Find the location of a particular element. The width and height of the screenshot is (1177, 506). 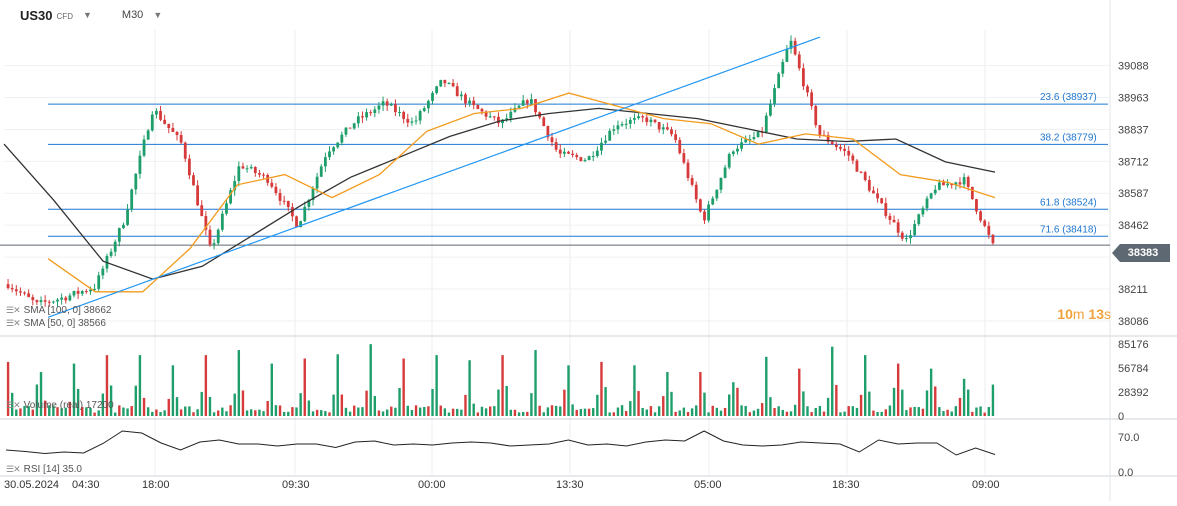

symbol-dropdown-icon: ▼ is located at coordinates (87, 15).